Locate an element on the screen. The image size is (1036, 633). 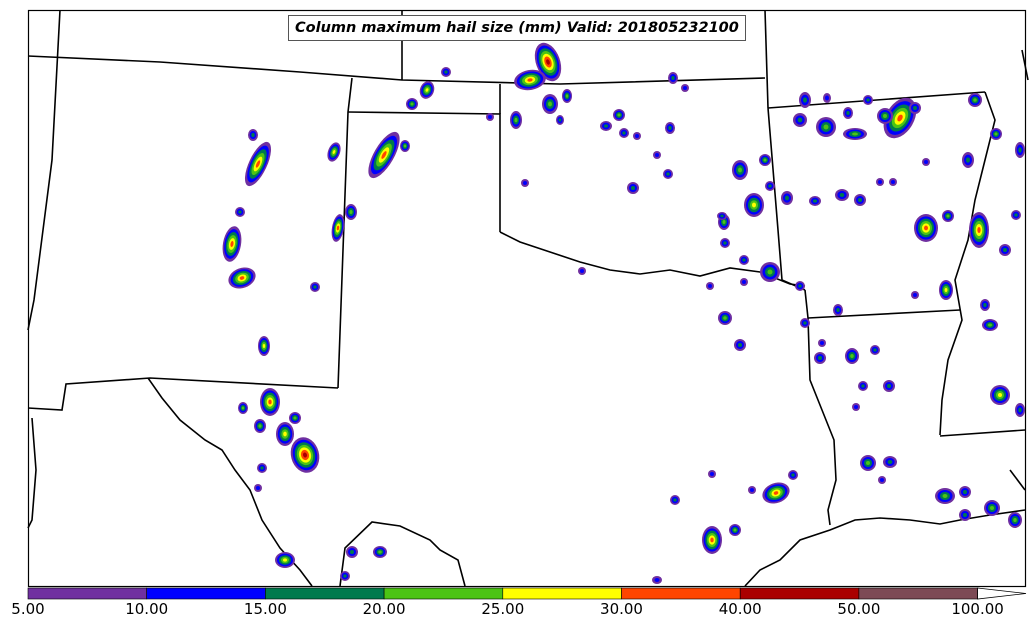
colorbar is located at coordinates (527, 593).